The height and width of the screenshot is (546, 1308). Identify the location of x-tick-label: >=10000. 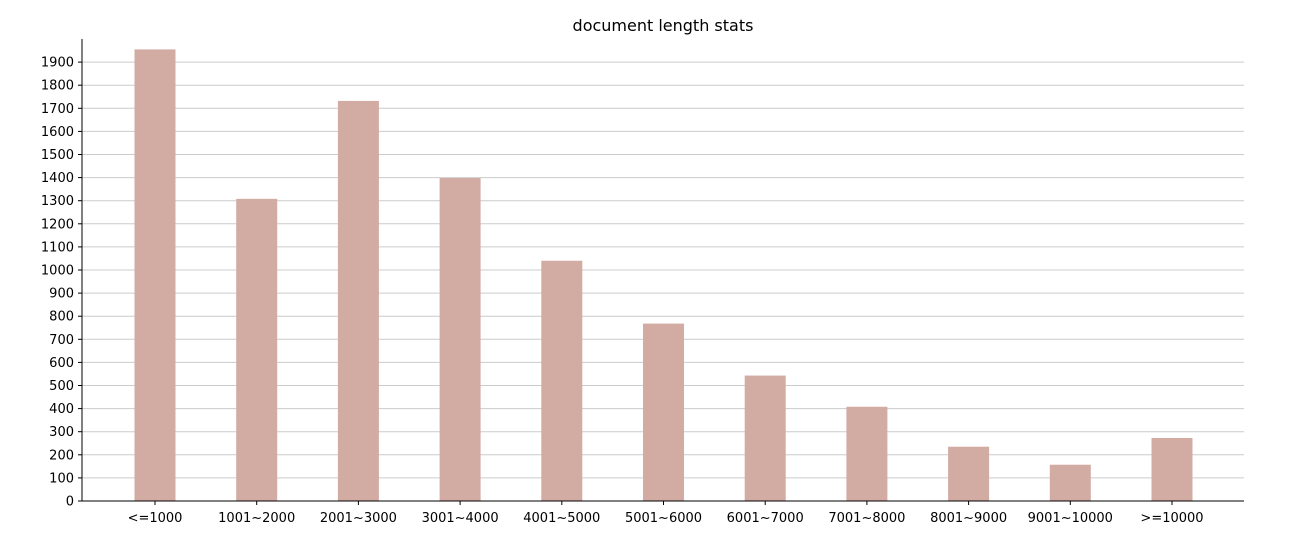
(1171, 518).